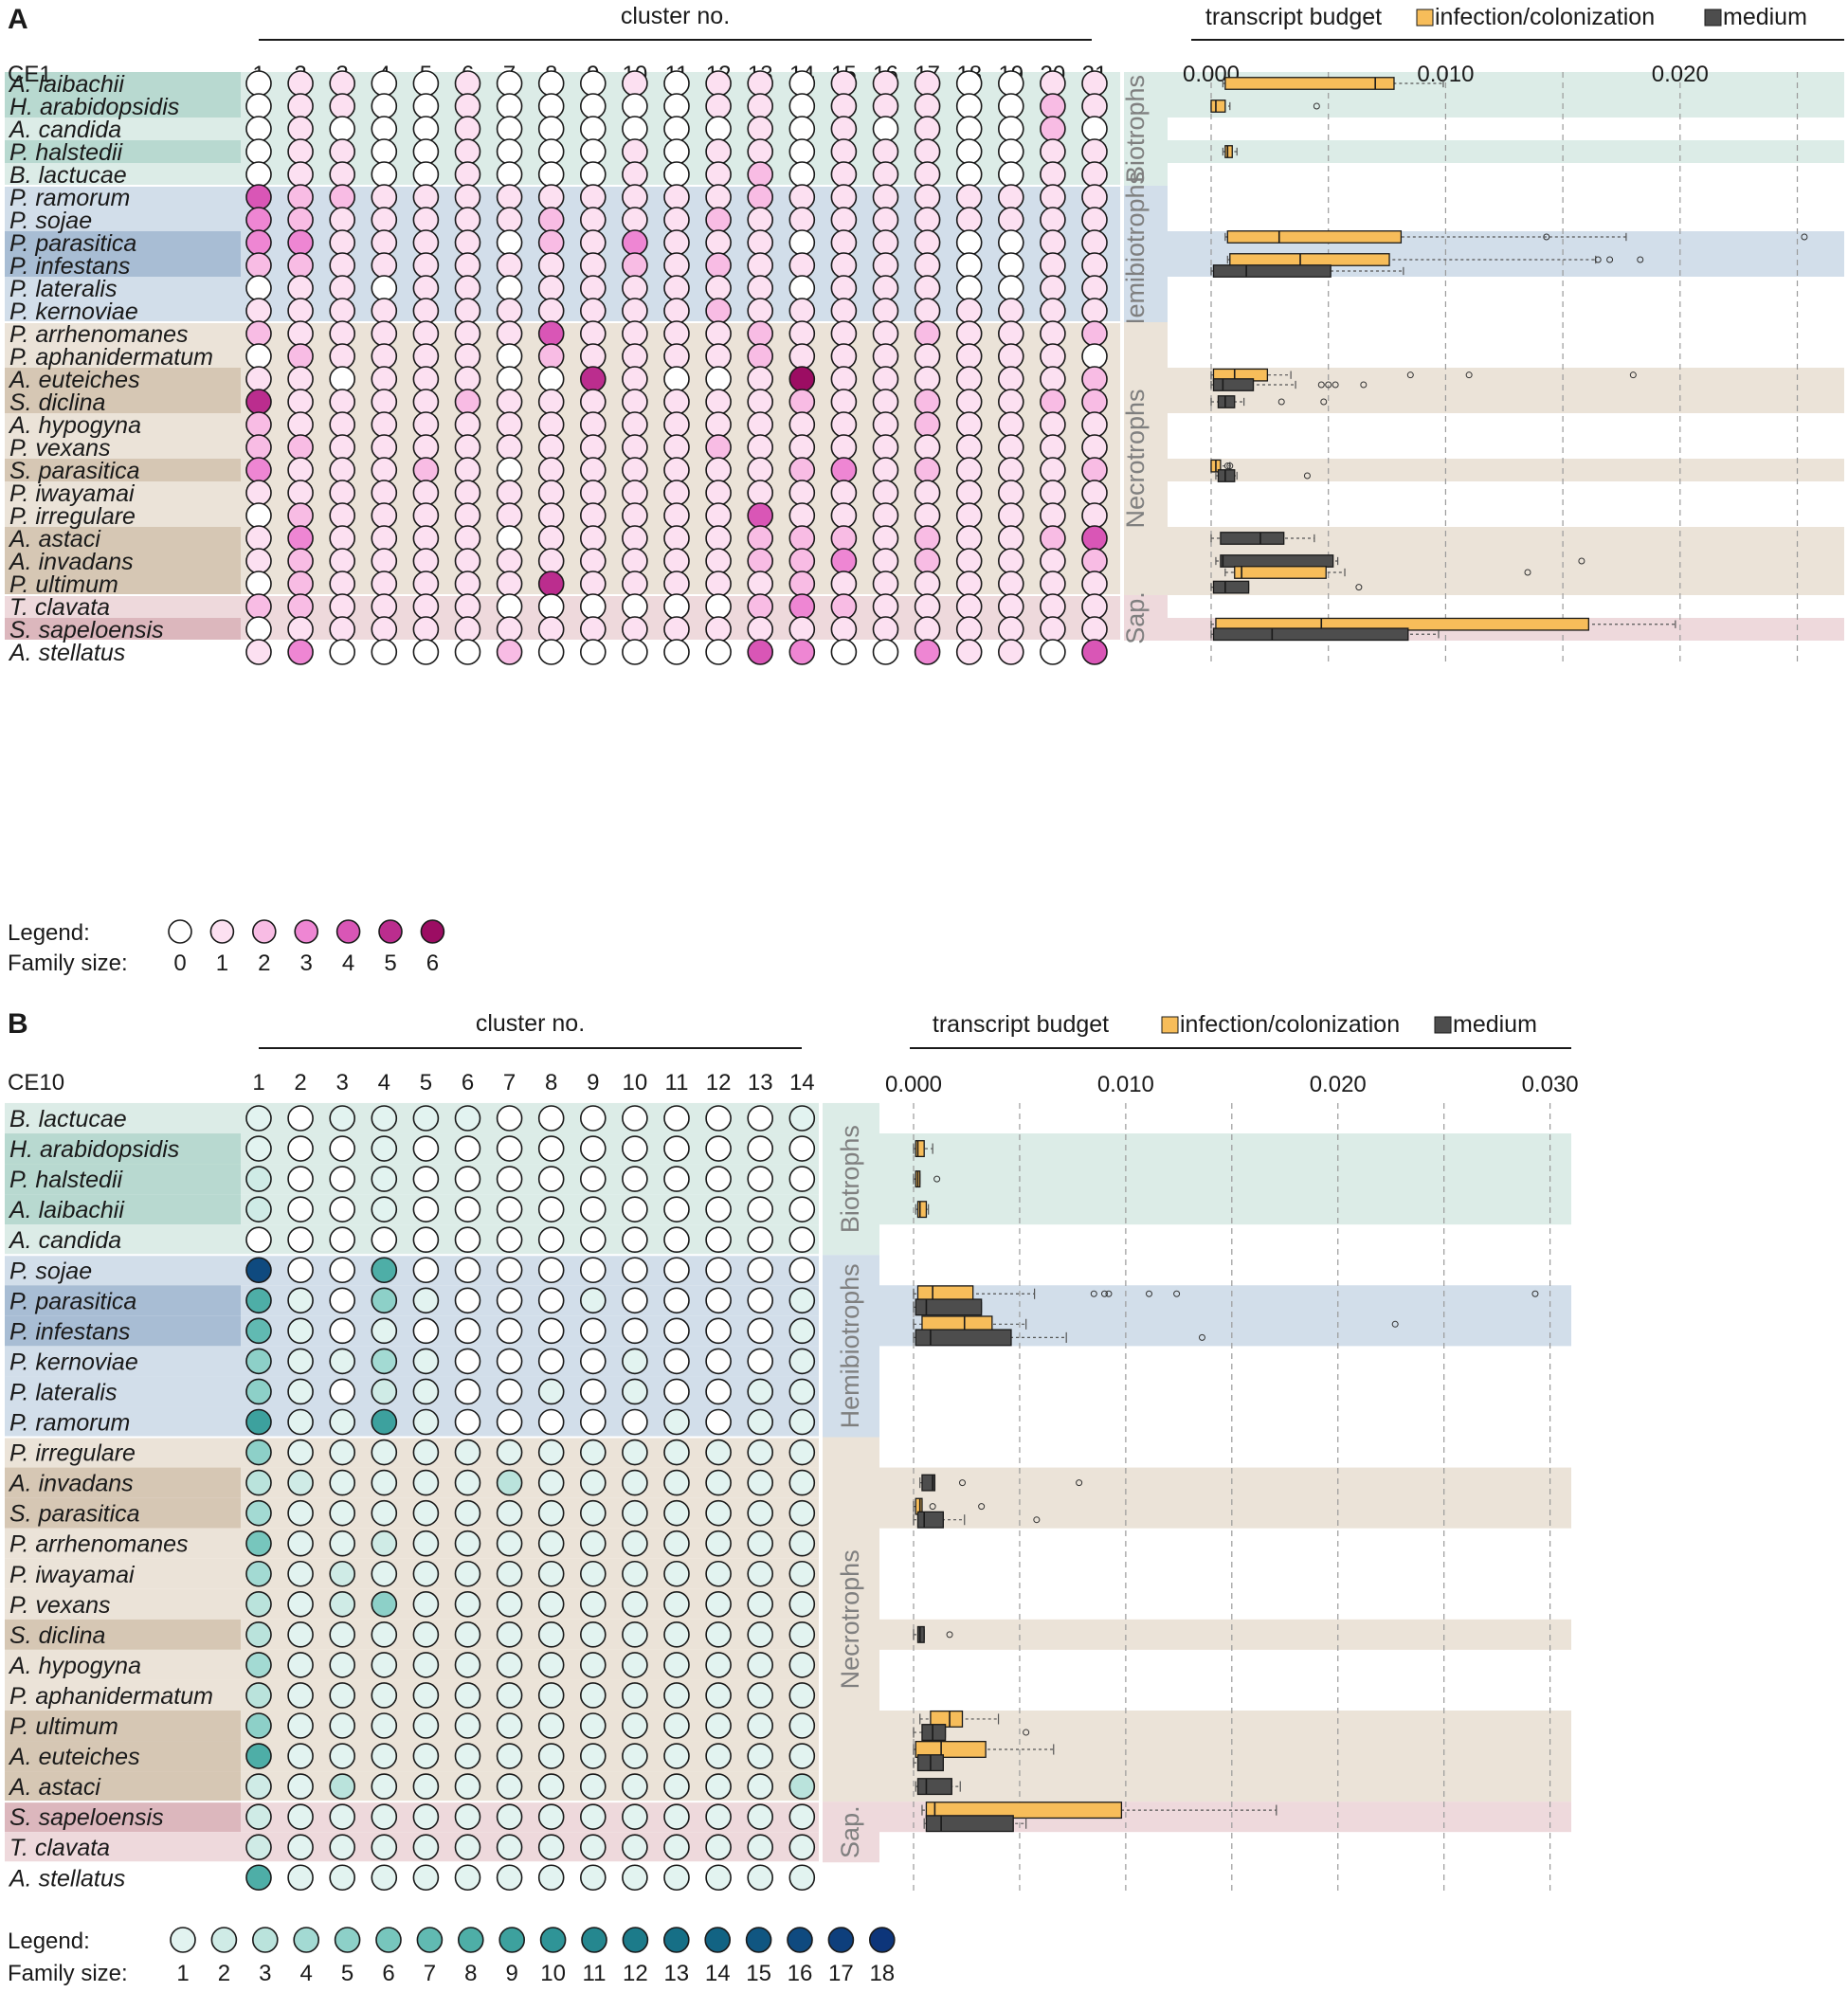 Image resolution: width=1848 pixels, height=1992 pixels. Describe the element at coordinates (530, 1023) in the screenshot. I see `cluster-header: cluster no.` at that location.